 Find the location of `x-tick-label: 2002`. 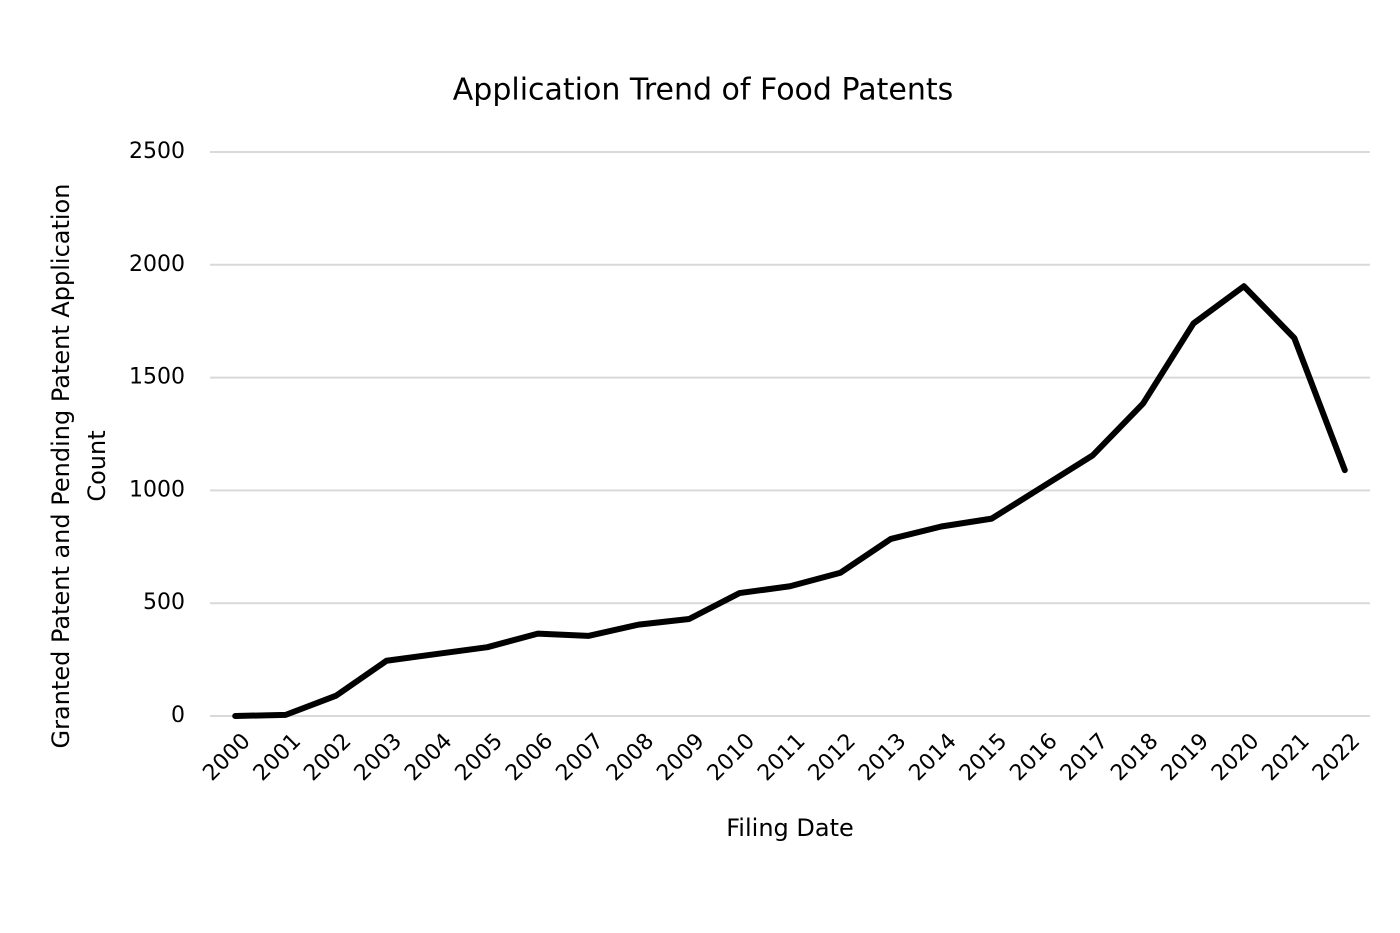

x-tick-label: 2002 is located at coordinates (327, 757).